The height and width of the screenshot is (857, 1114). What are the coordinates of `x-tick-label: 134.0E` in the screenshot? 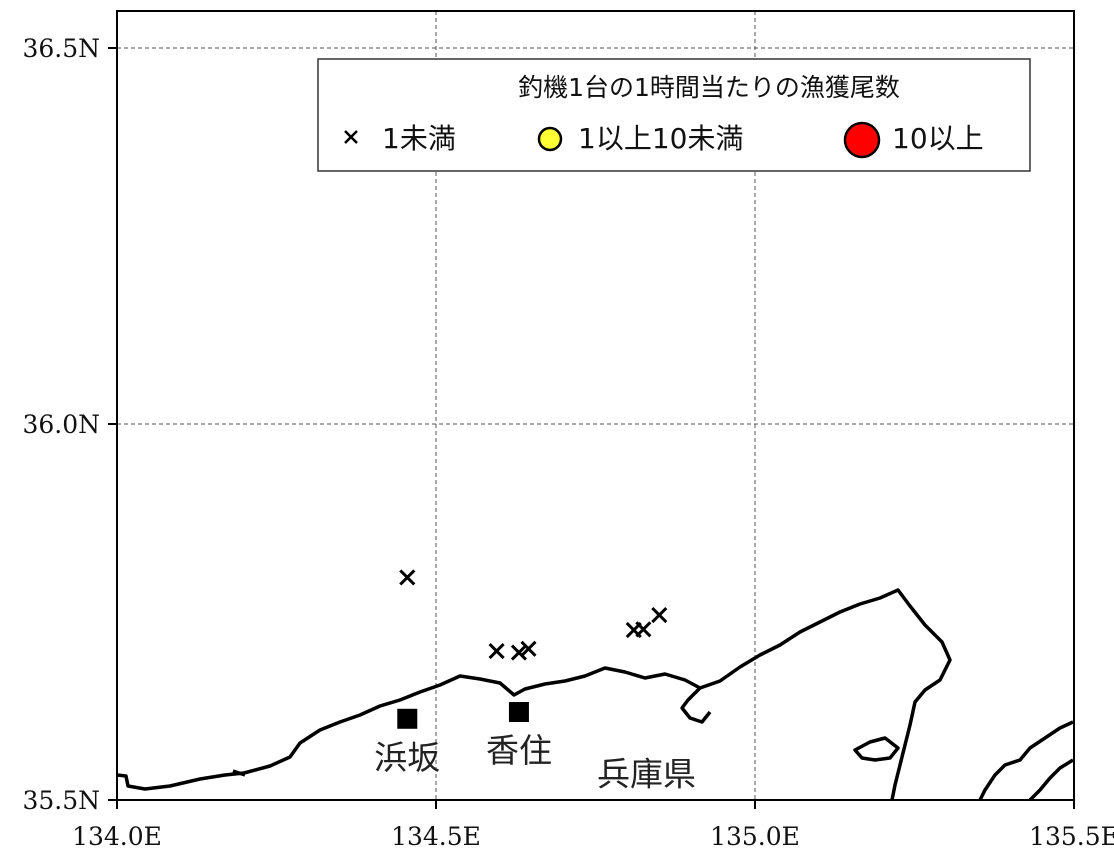 It's located at (117, 836).